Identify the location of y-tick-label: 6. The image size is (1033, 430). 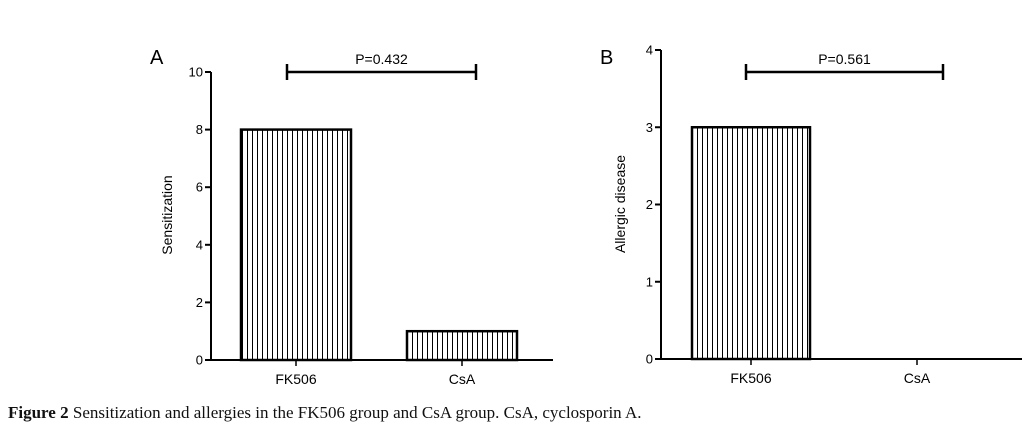
(199, 187).